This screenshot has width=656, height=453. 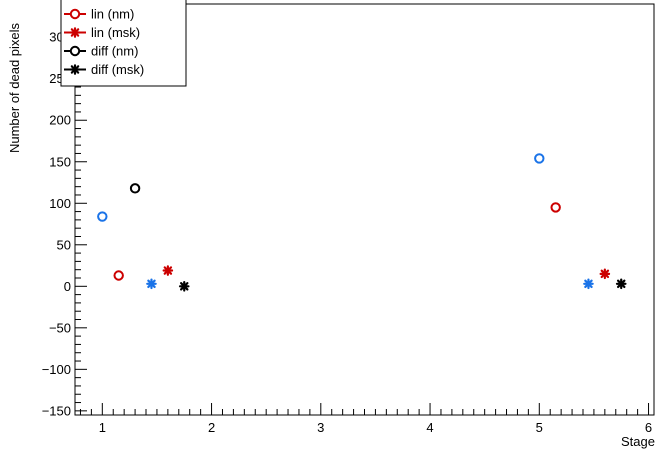 I want to click on legend: lin (nm) lin (msk) diff (nm) diff (msk), so click(x=123, y=43).